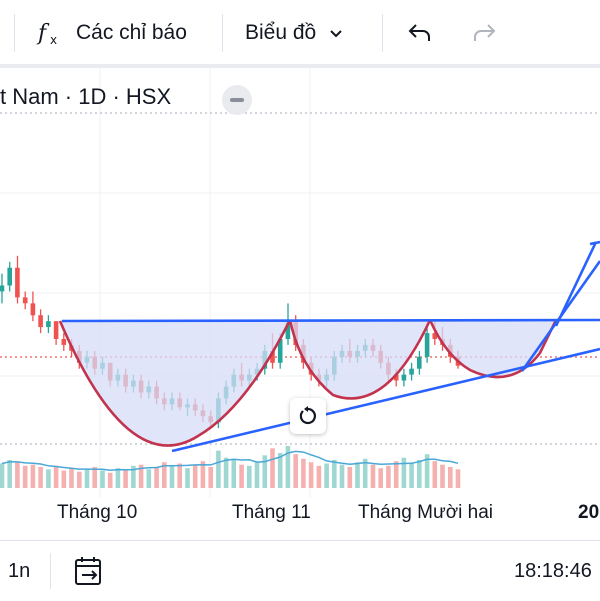  What do you see at coordinates (97, 512) in the screenshot?
I see `x-axis-label: Tháng 10` at bounding box center [97, 512].